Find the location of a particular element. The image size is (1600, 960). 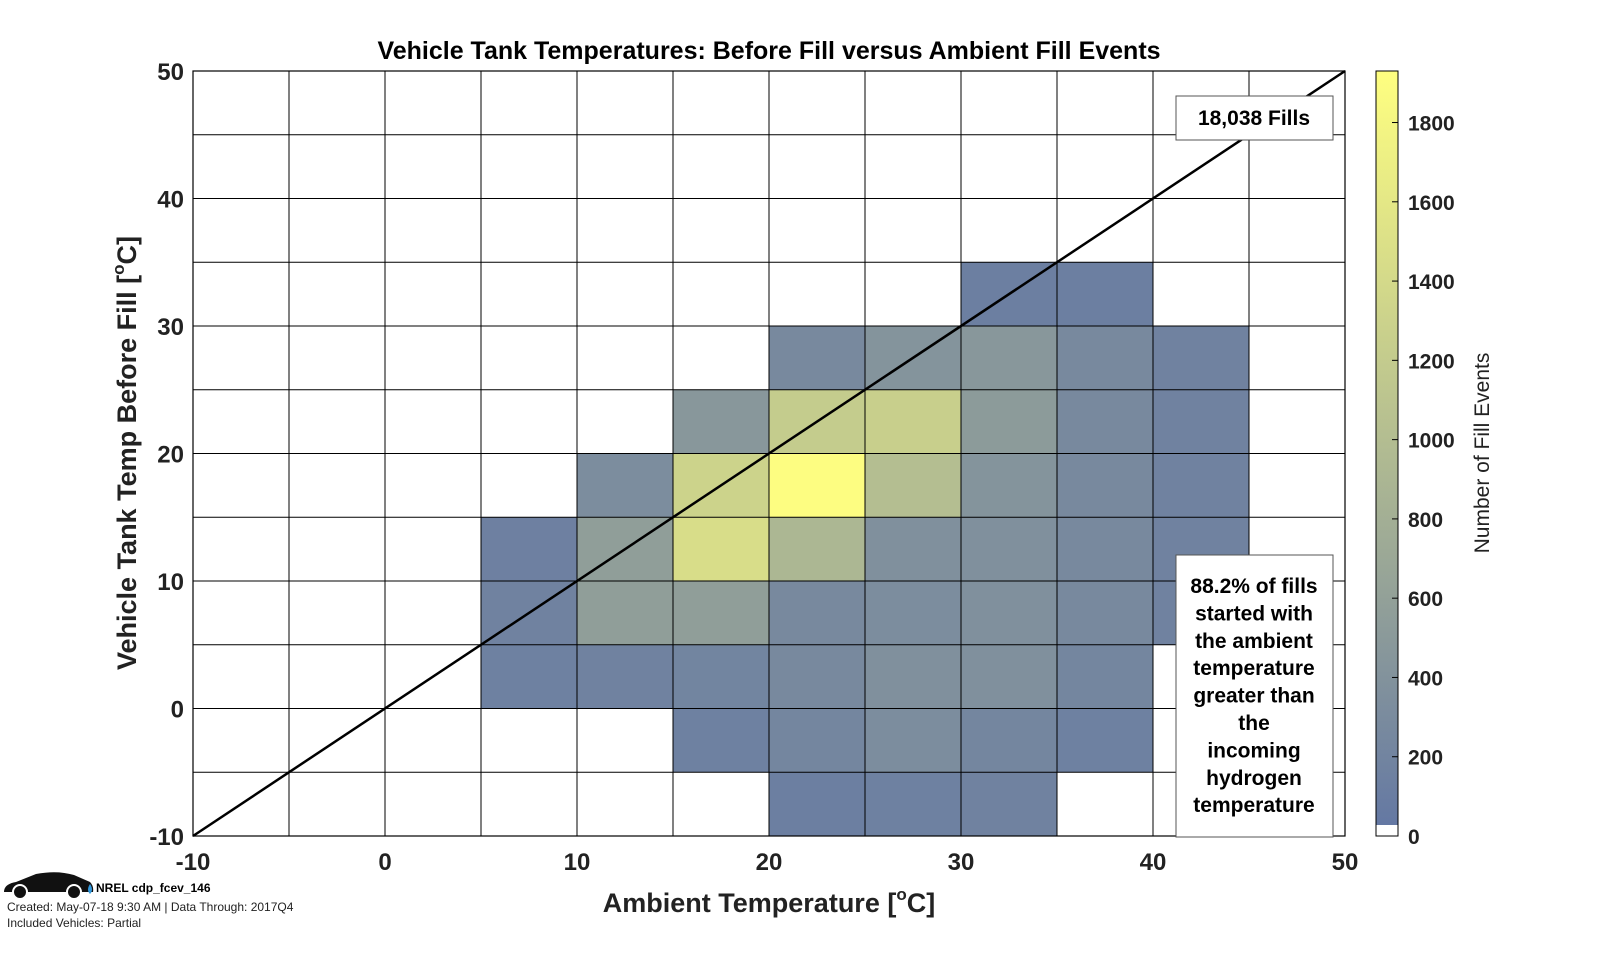

y-tick-label: 30 is located at coordinates (170, 327).